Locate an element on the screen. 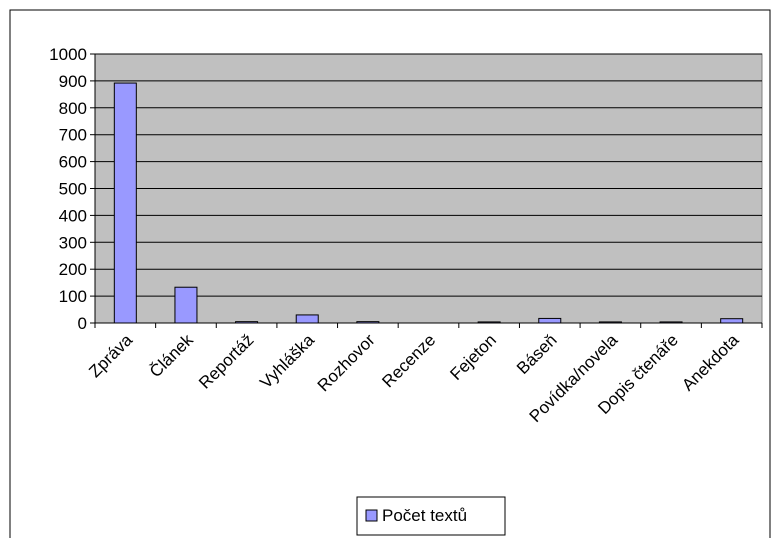  y-tick-labels: 0 100 200 300 400 500 600 700 800 900 1000 is located at coordinates (68, 189).